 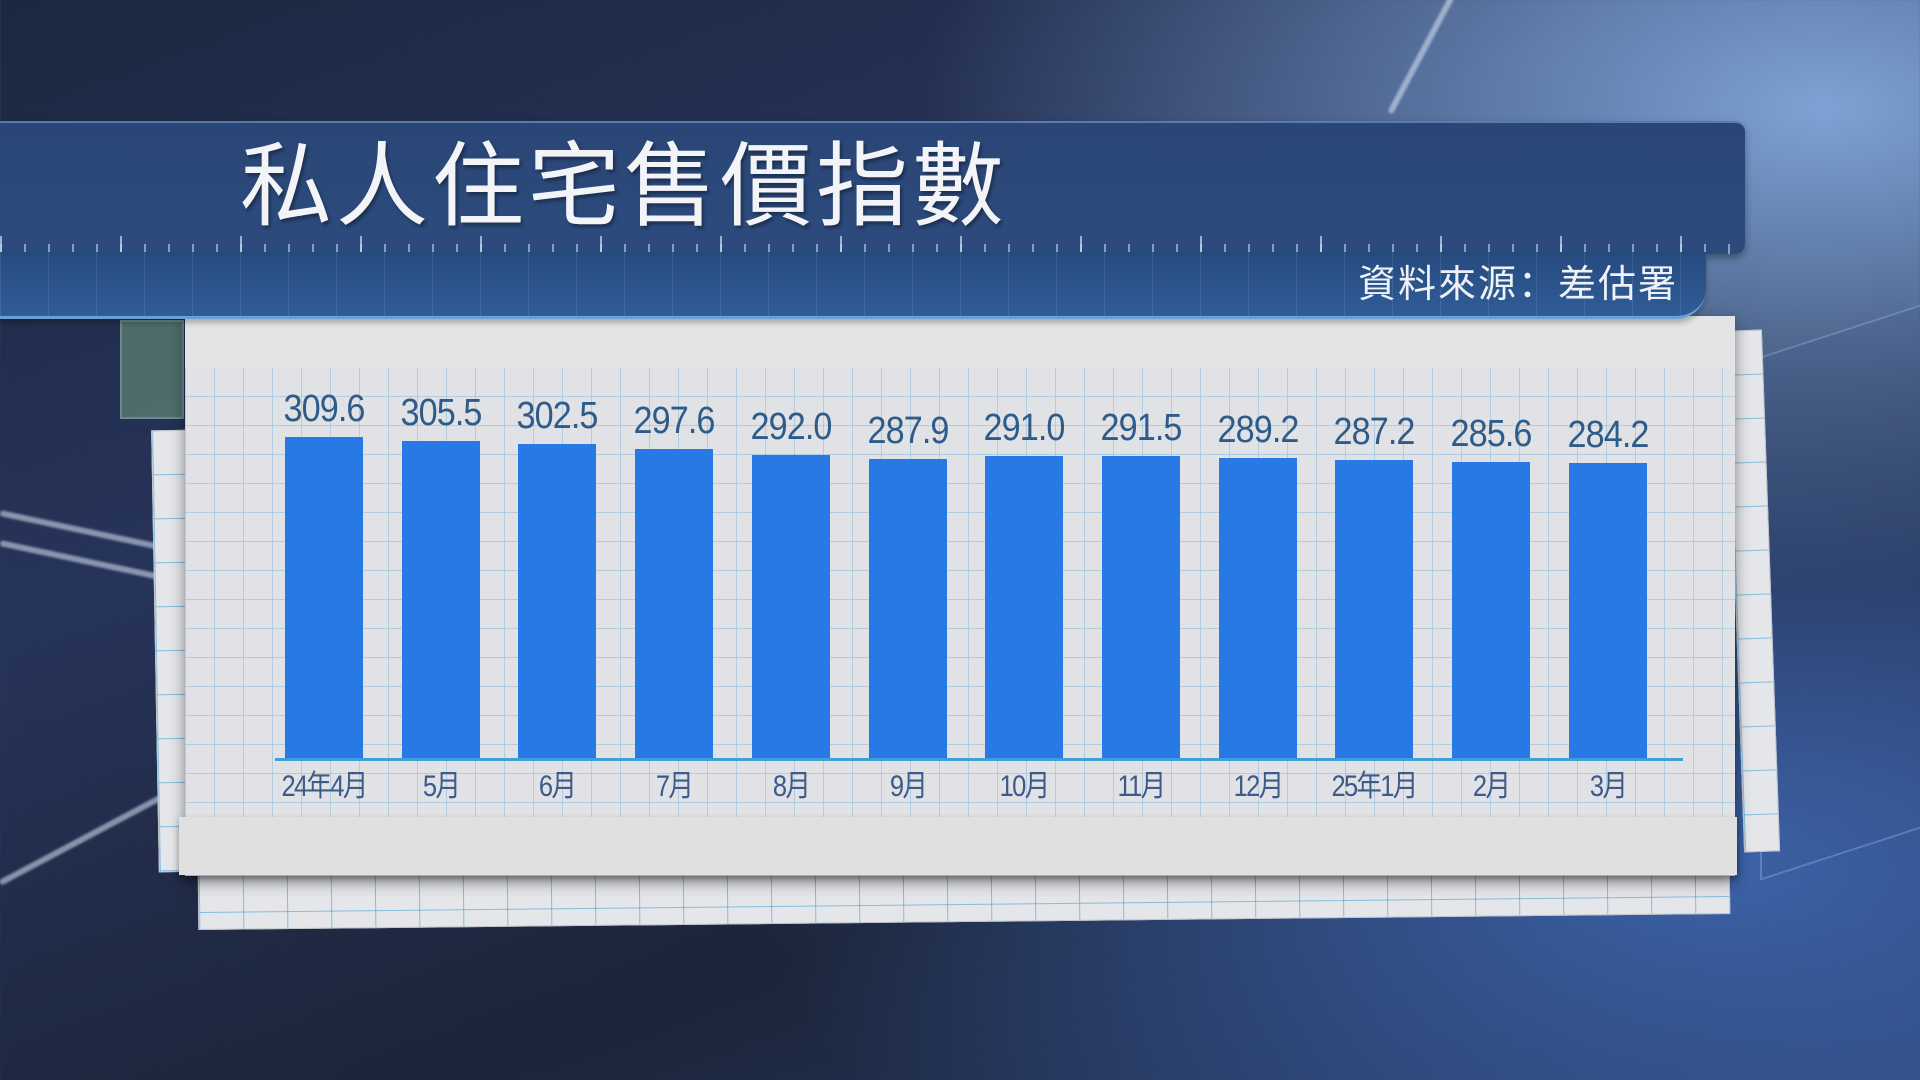 I want to click on paper-top-band, so click(x=960, y=342).